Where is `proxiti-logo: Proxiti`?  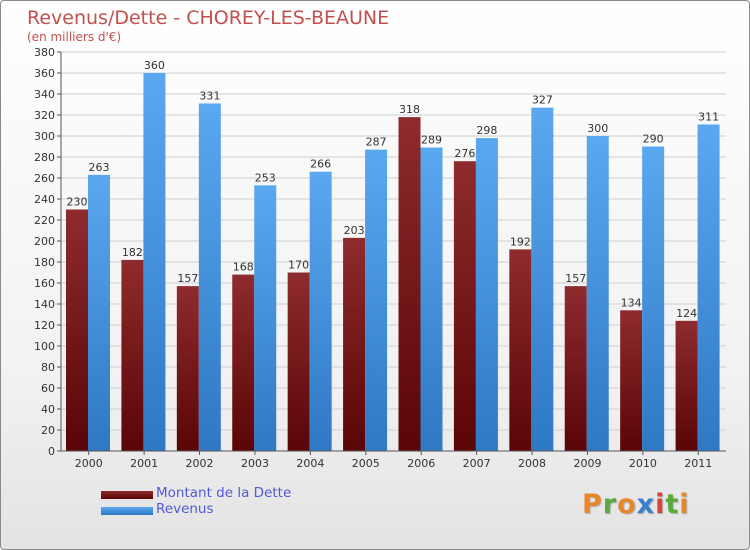 proxiti-logo: Proxiti is located at coordinates (636, 504).